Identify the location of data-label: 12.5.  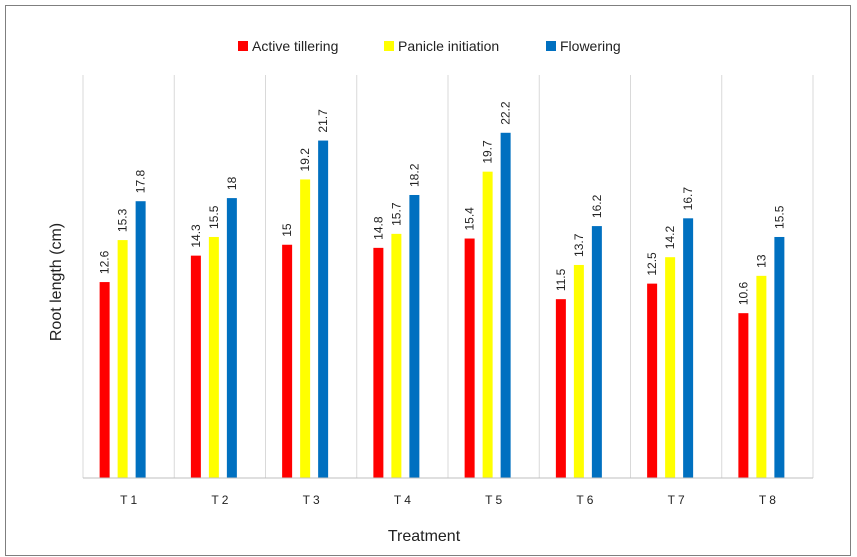
(652, 264).